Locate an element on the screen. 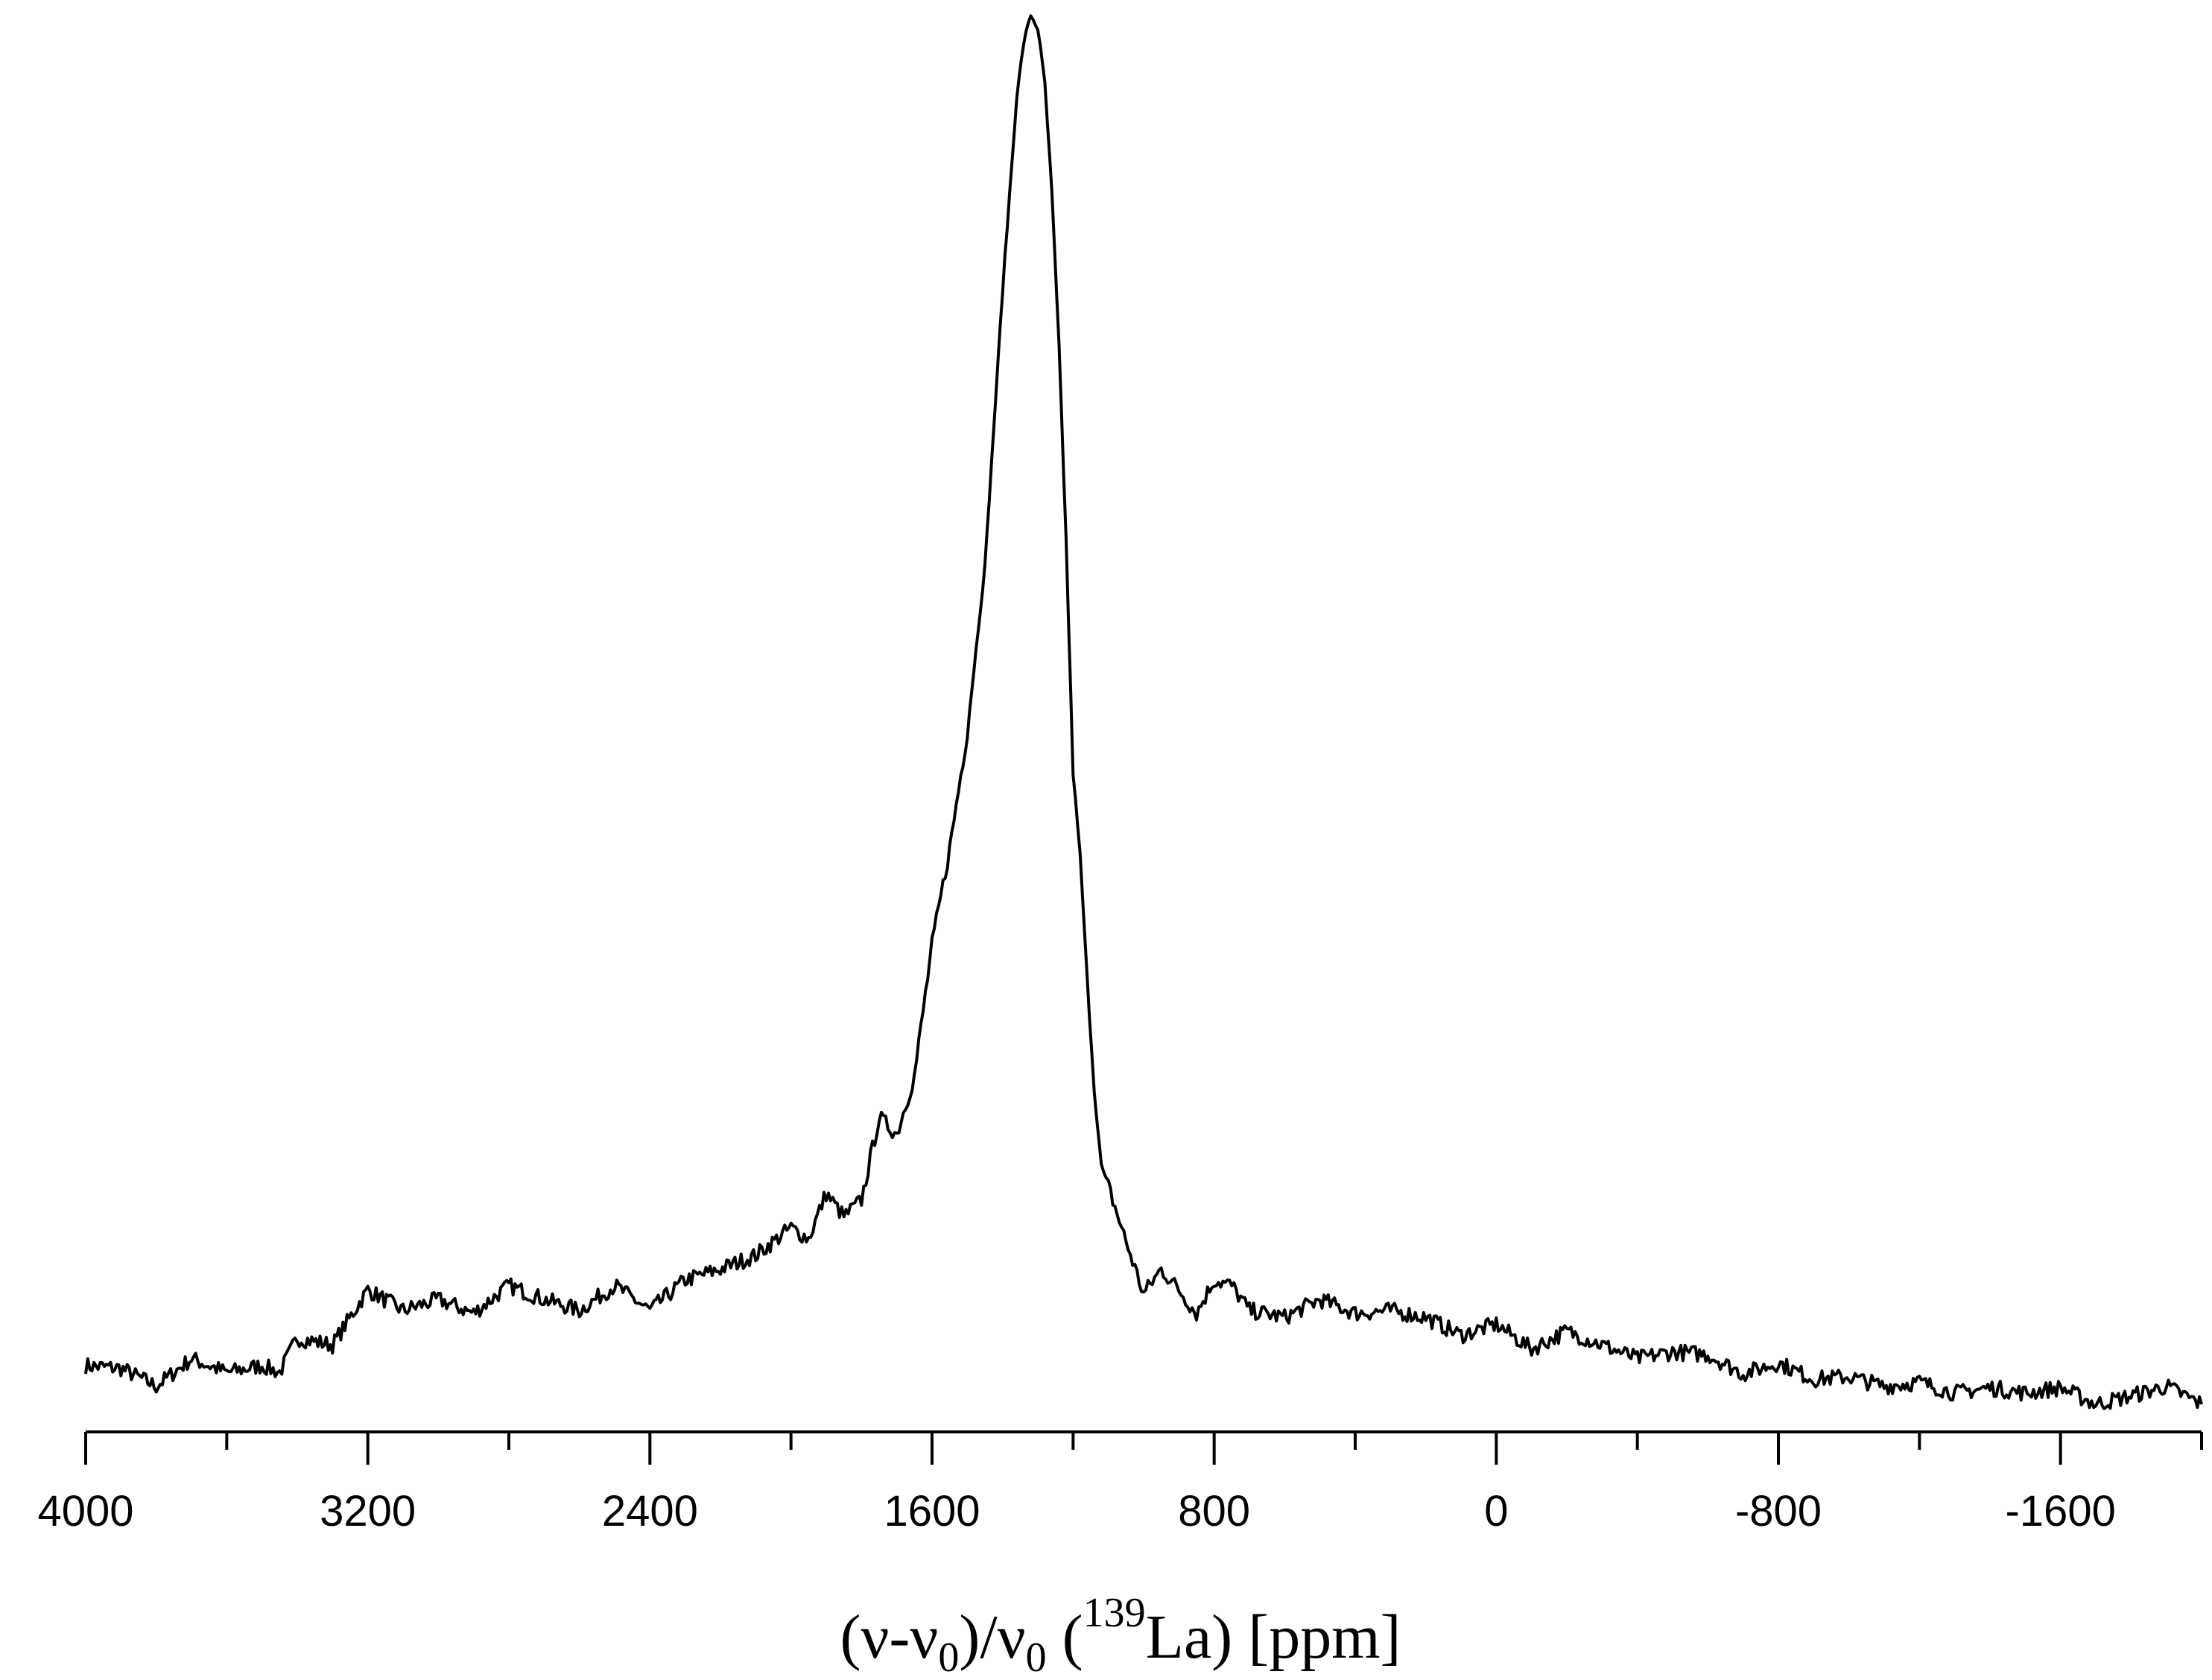 This screenshot has height=1680, width=2212. x-axis-ticks is located at coordinates (1143, 1448).